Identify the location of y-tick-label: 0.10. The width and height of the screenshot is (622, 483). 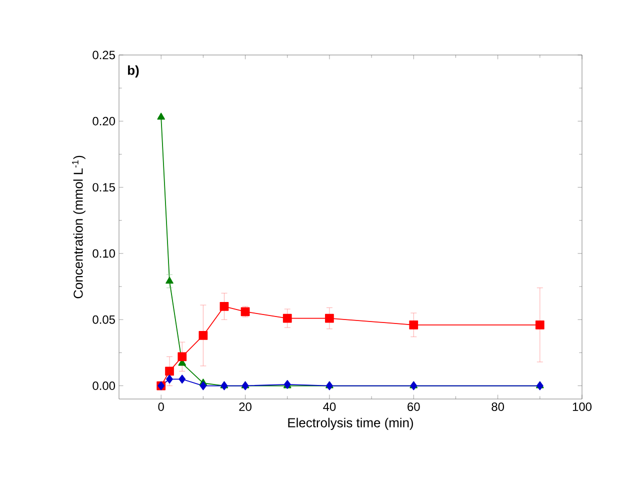
(104, 253).